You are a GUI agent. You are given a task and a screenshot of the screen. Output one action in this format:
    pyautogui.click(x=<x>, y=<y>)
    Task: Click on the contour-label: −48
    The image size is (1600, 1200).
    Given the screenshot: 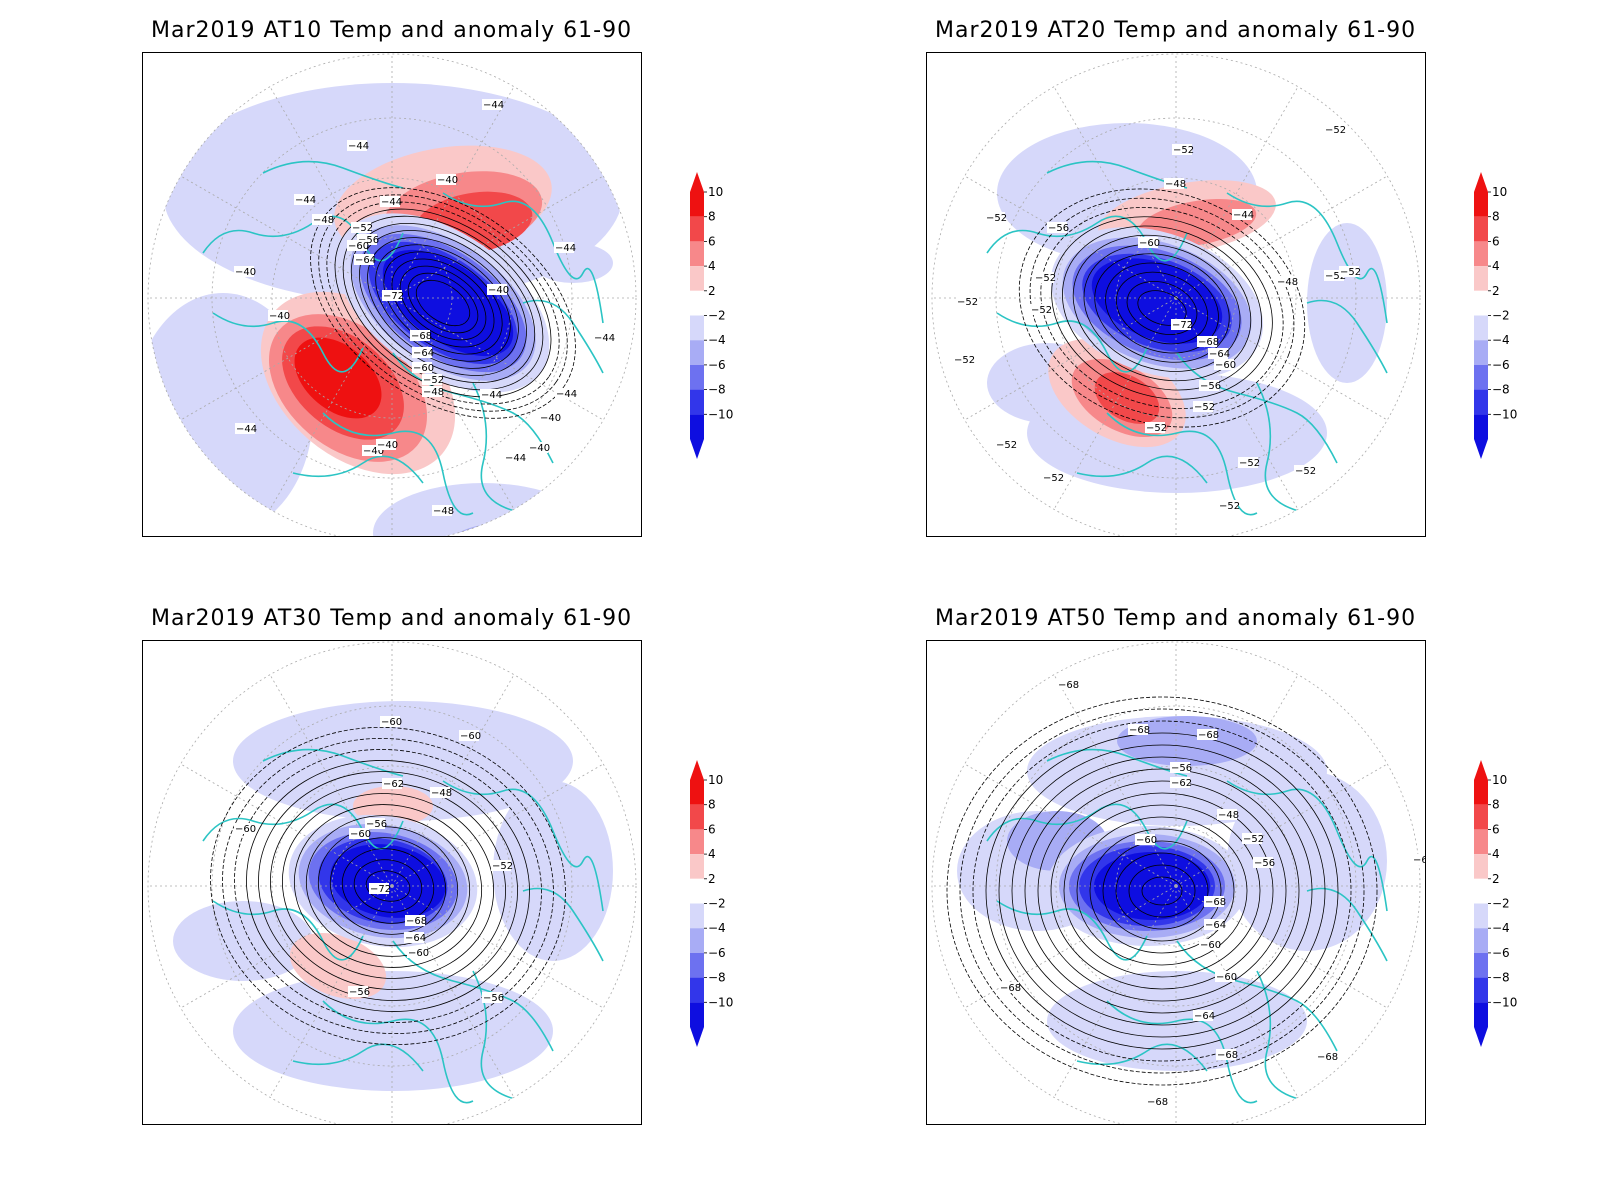 What is the action you would take?
    pyautogui.click(x=323, y=220)
    